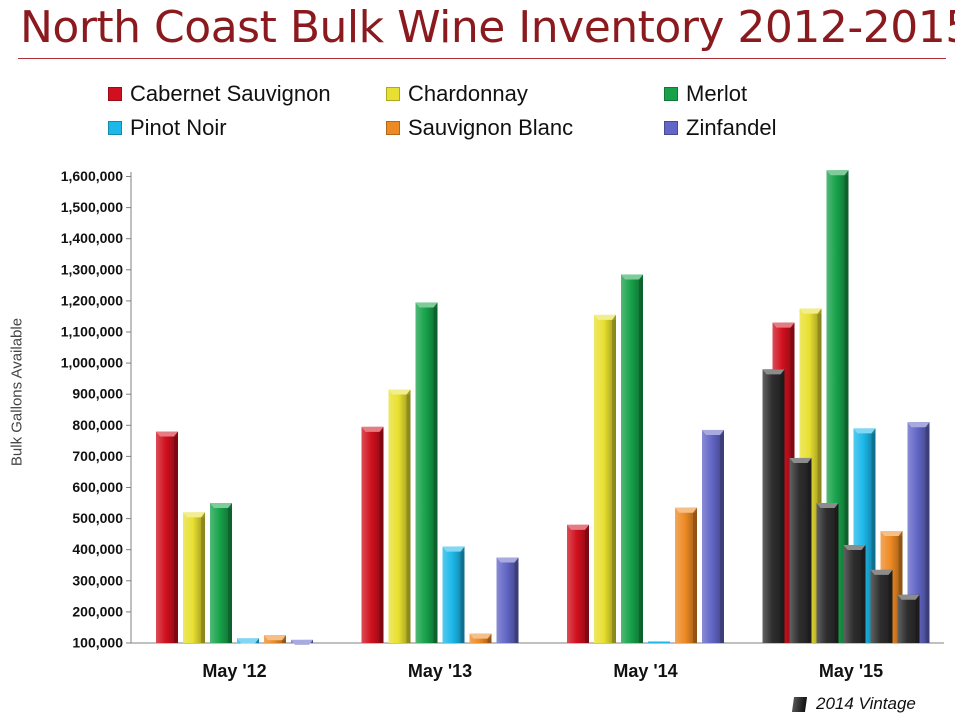 The height and width of the screenshot is (722, 955). I want to click on legend-item-cabernet-sauvignon: Cabernet Sauvignon, so click(219, 94).